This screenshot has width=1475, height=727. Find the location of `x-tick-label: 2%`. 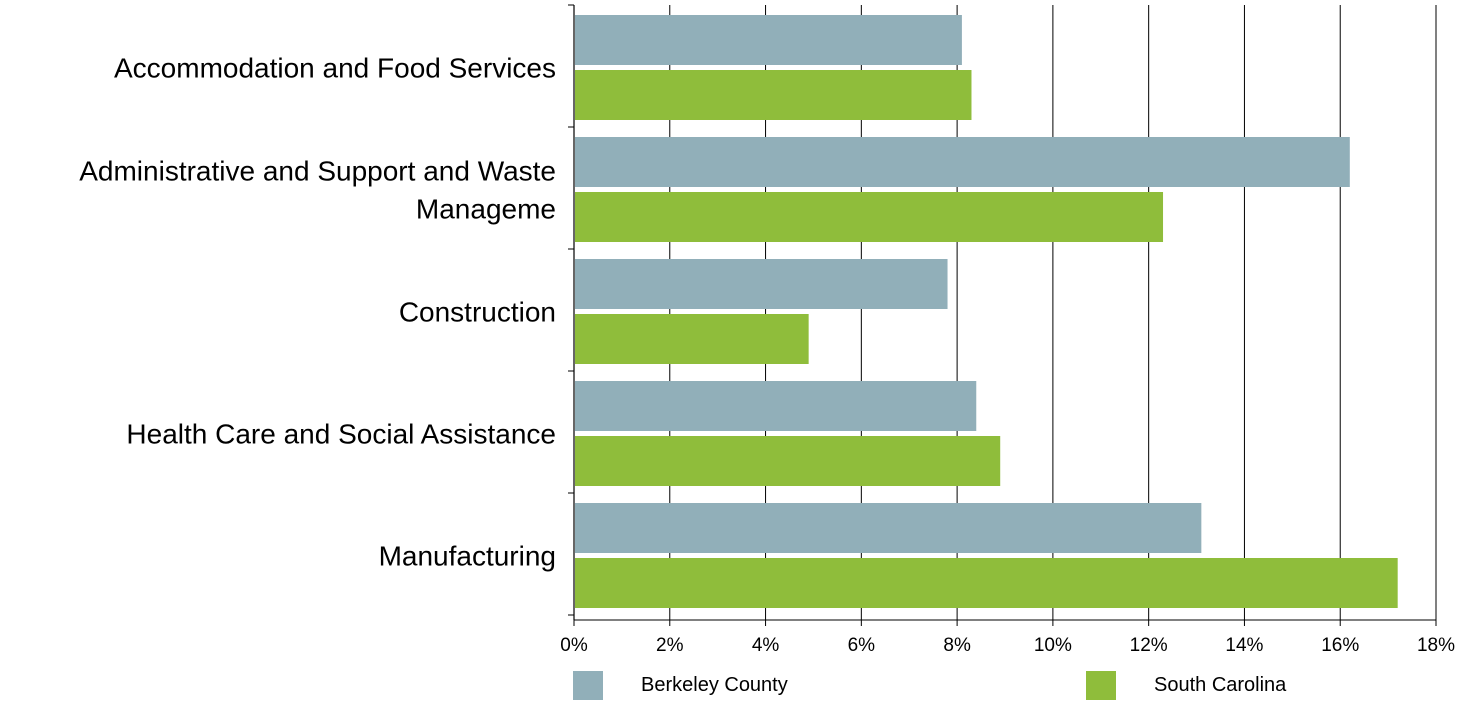

x-tick-label: 2% is located at coordinates (670, 645).